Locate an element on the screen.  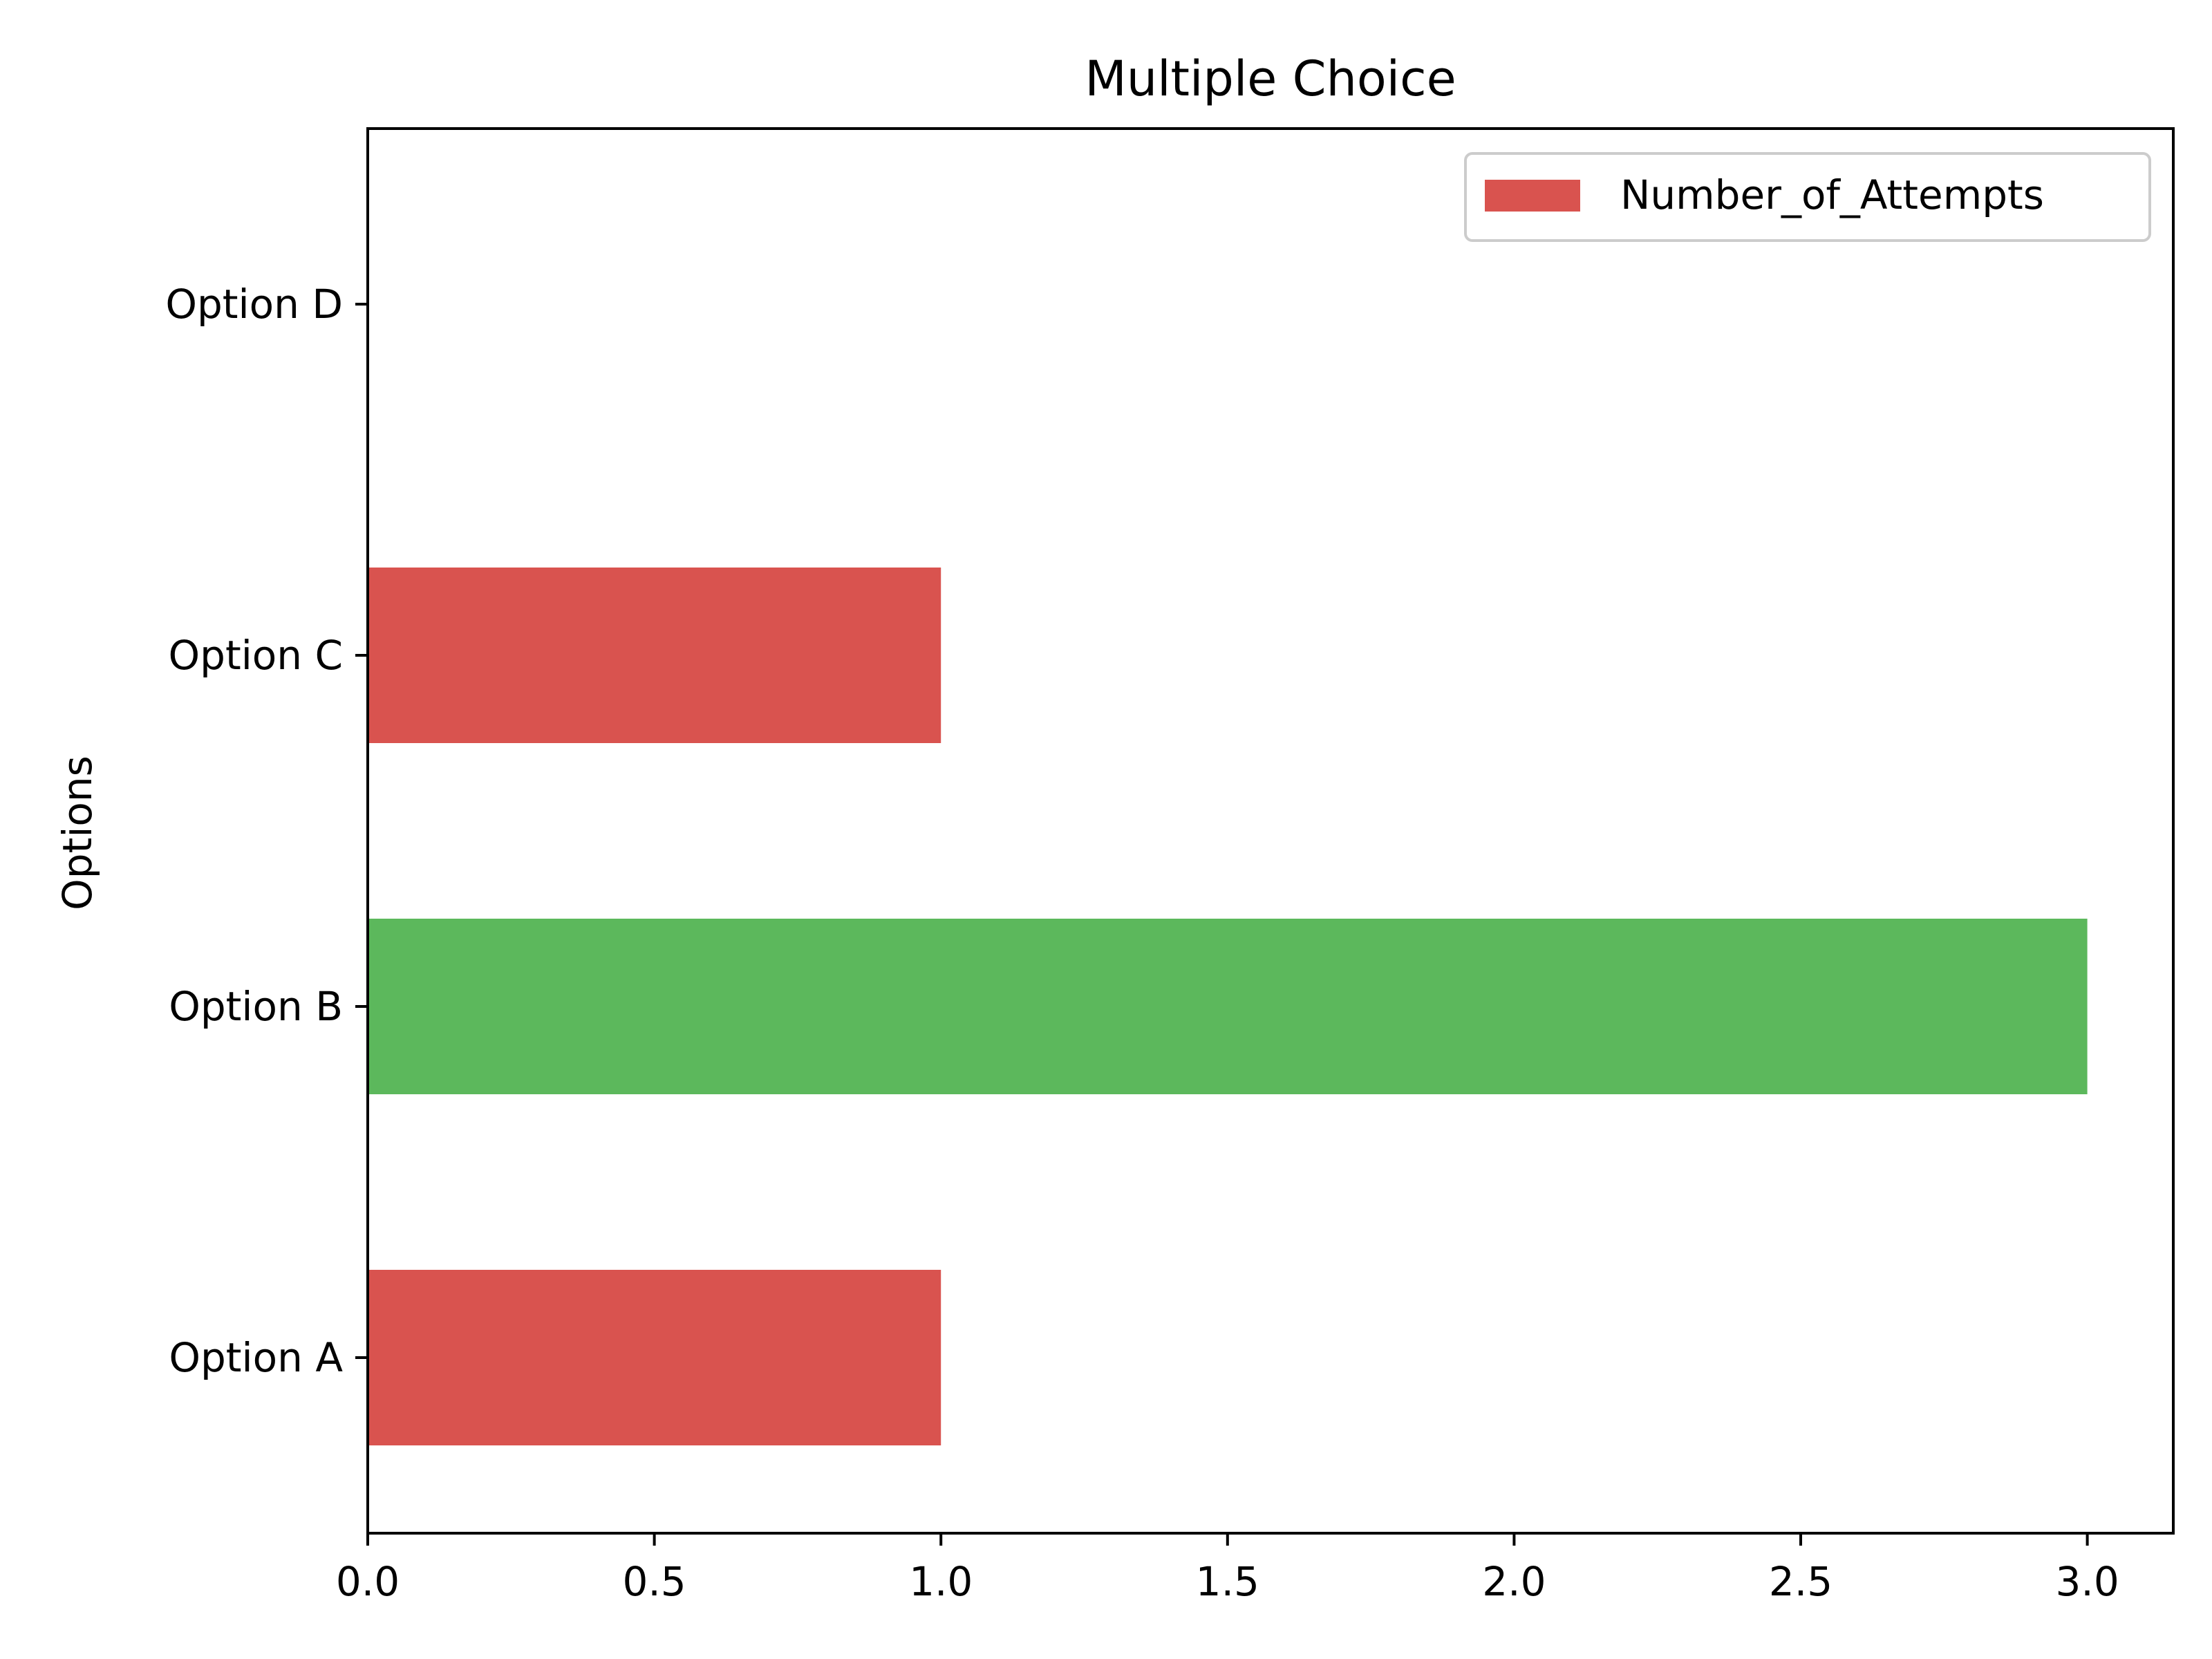
x-axis-ticks: 0.0 0.5 1.0 1.5 2.0 2.5 3.0 is located at coordinates (1227, 1569).